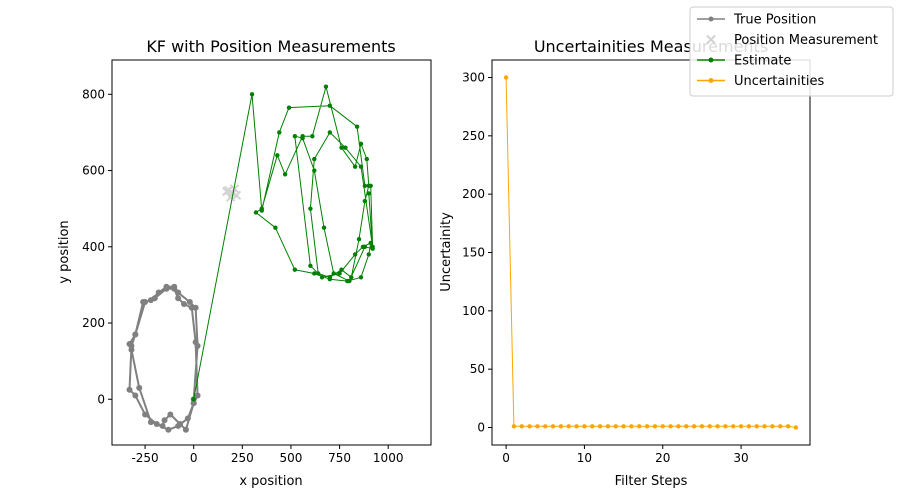 The width and height of the screenshot is (900, 500). What do you see at coordinates (506, 458) in the screenshot?
I see `right-xtick-label: 0` at bounding box center [506, 458].